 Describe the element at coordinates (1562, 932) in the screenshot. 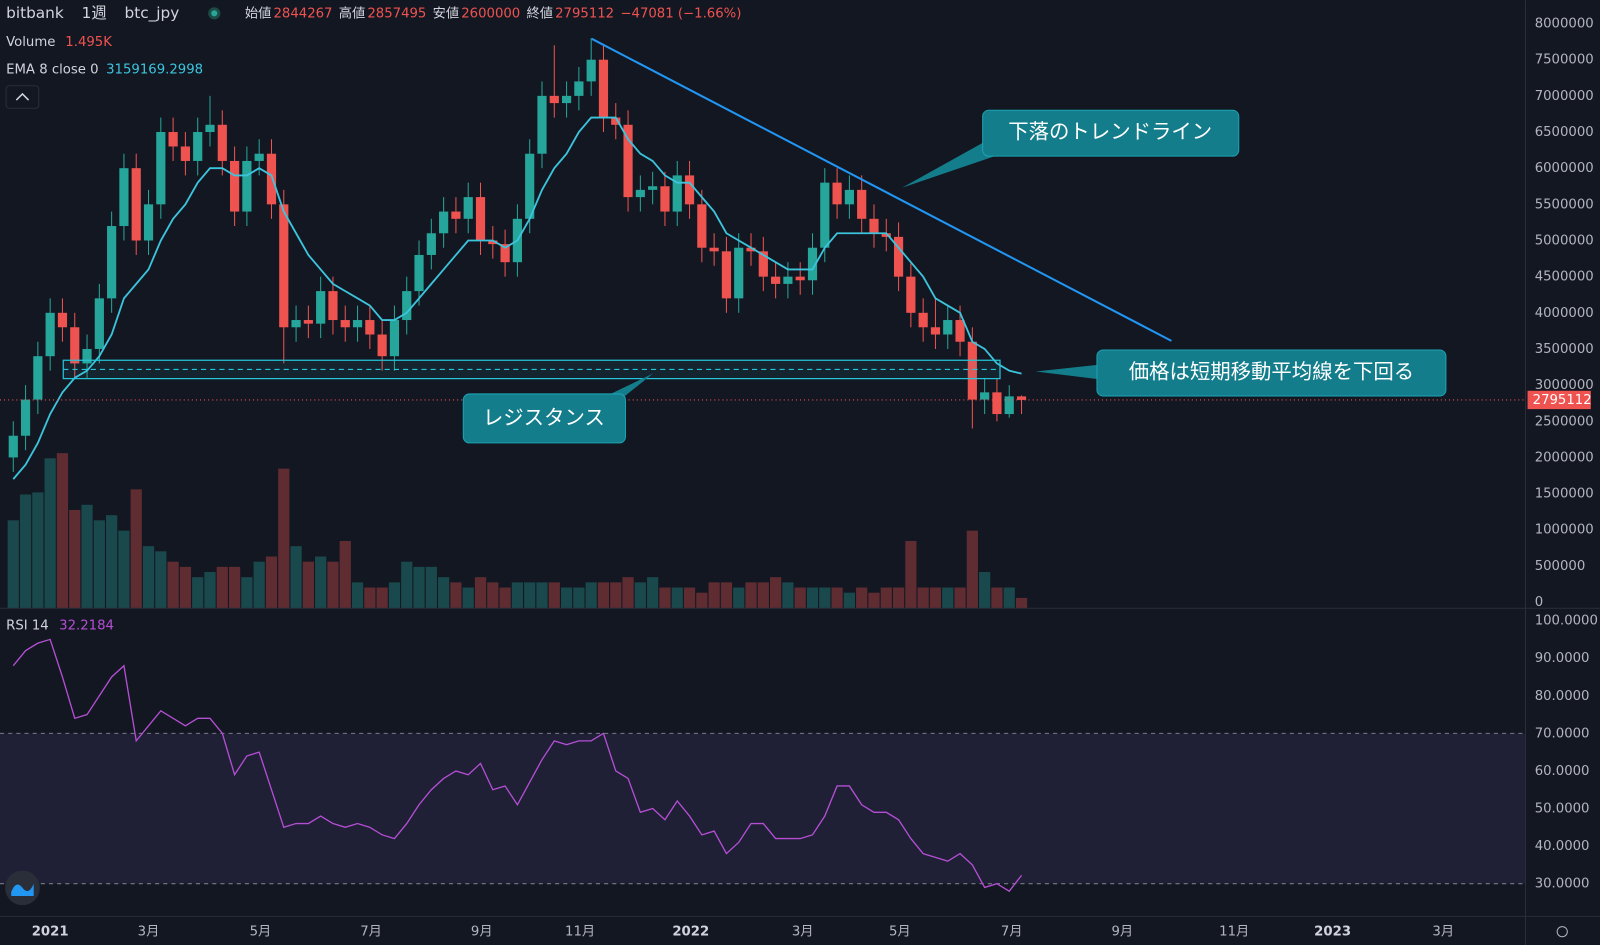

I see `settings-icon` at that location.